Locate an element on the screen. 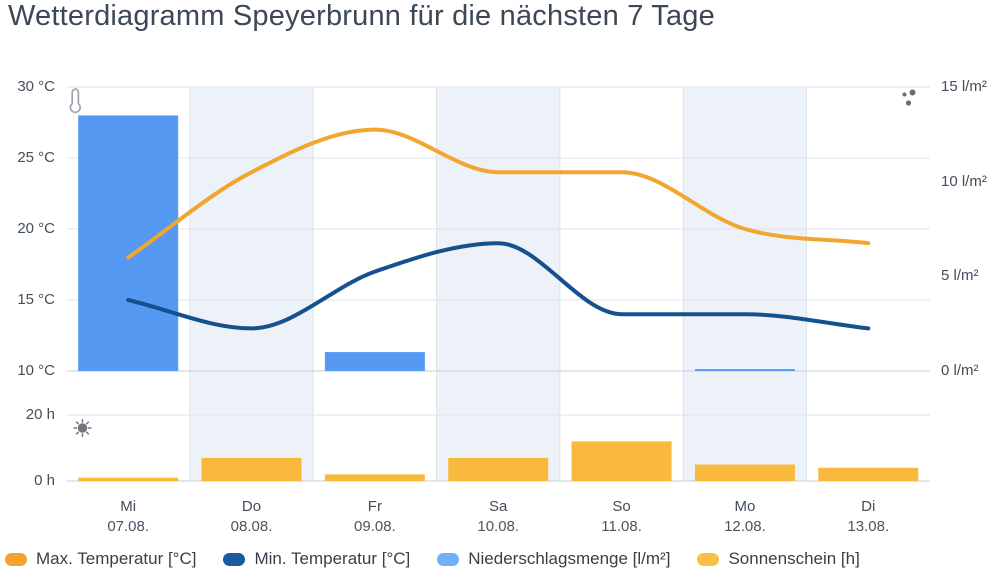 The height and width of the screenshot is (577, 1000). raindrops-icon is located at coordinates (909, 97).